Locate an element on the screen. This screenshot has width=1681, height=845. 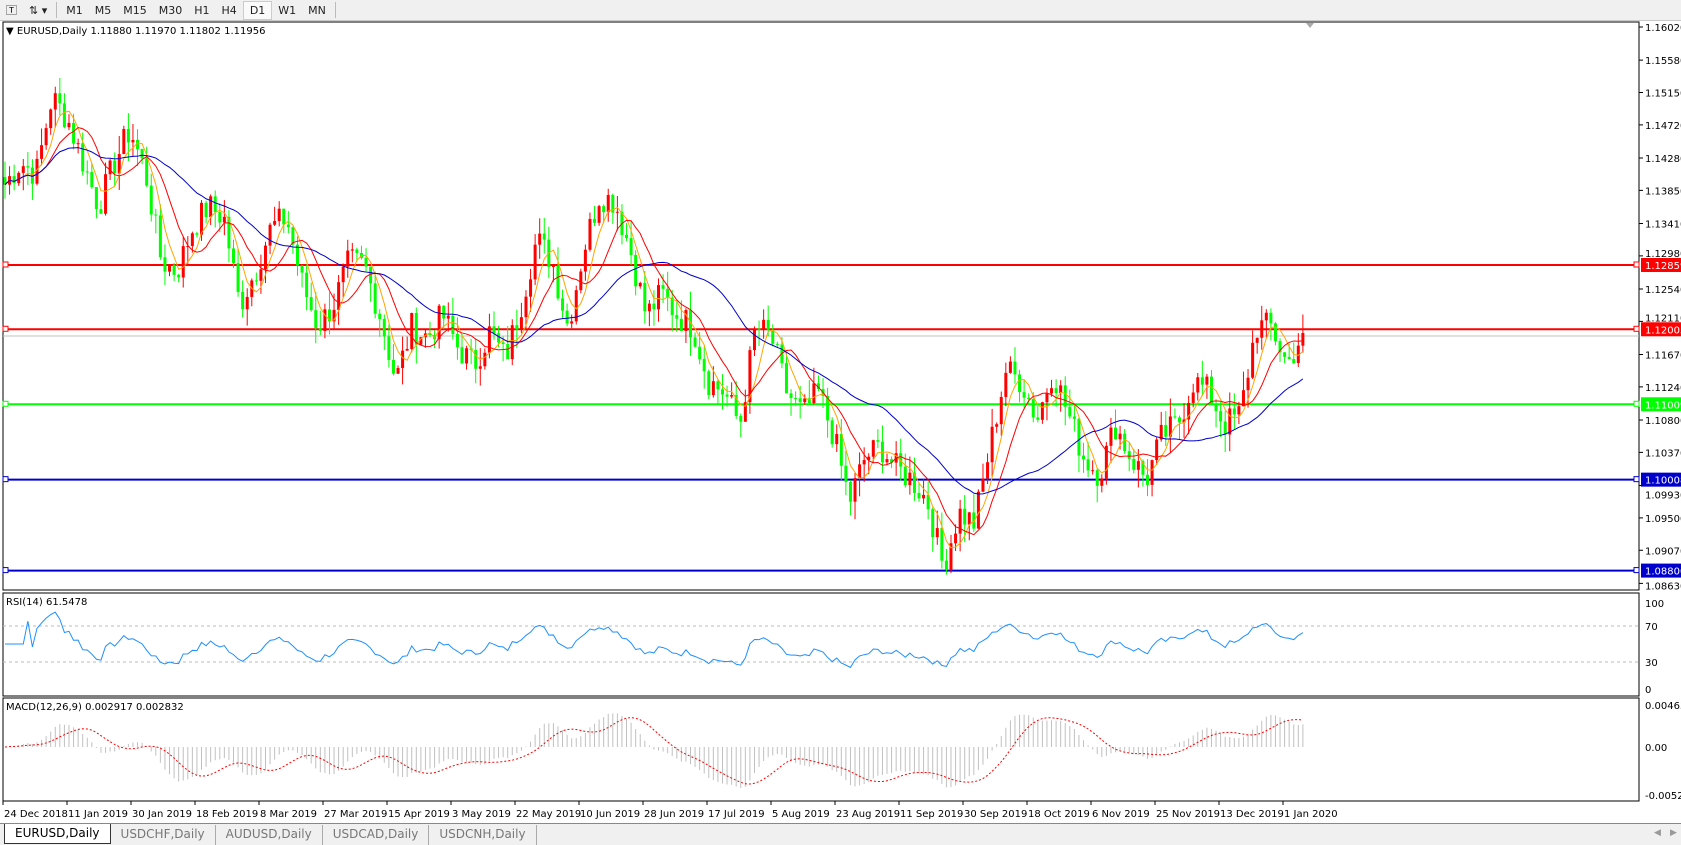
macd-tick-label: -0.005299 is located at coordinates (1663, 796).